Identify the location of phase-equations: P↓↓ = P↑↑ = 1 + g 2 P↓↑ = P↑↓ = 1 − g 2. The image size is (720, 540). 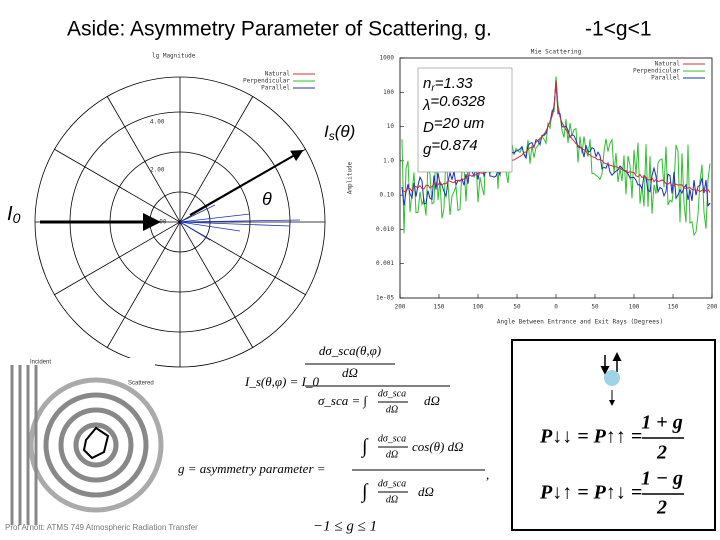
(611, 465).